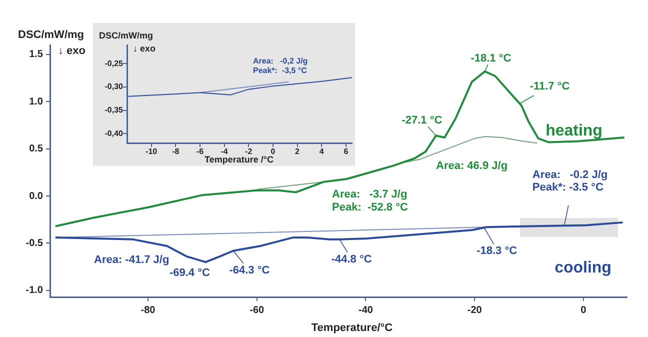  Describe the element at coordinates (152, 151) in the screenshot. I see `x-tick-label: -10` at that location.